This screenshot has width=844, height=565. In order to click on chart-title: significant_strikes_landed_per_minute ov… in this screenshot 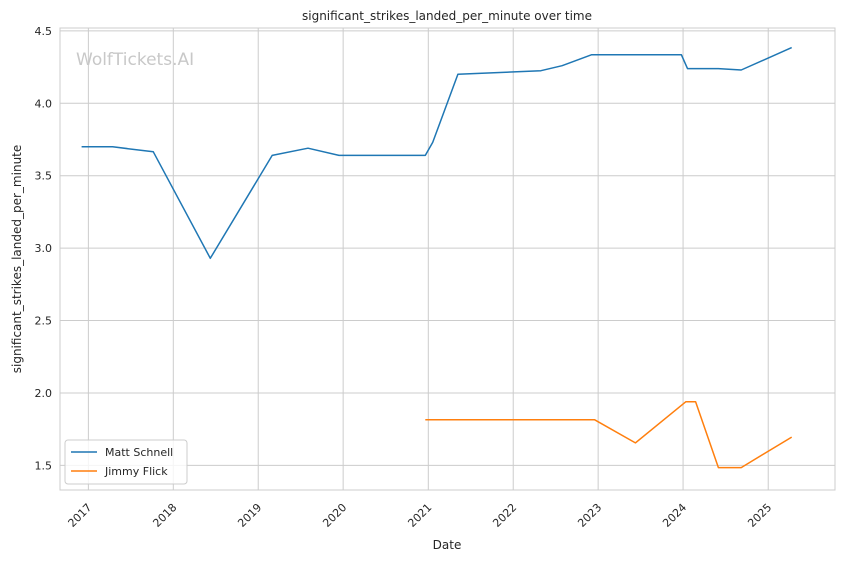, I will do `click(447, 16)`.